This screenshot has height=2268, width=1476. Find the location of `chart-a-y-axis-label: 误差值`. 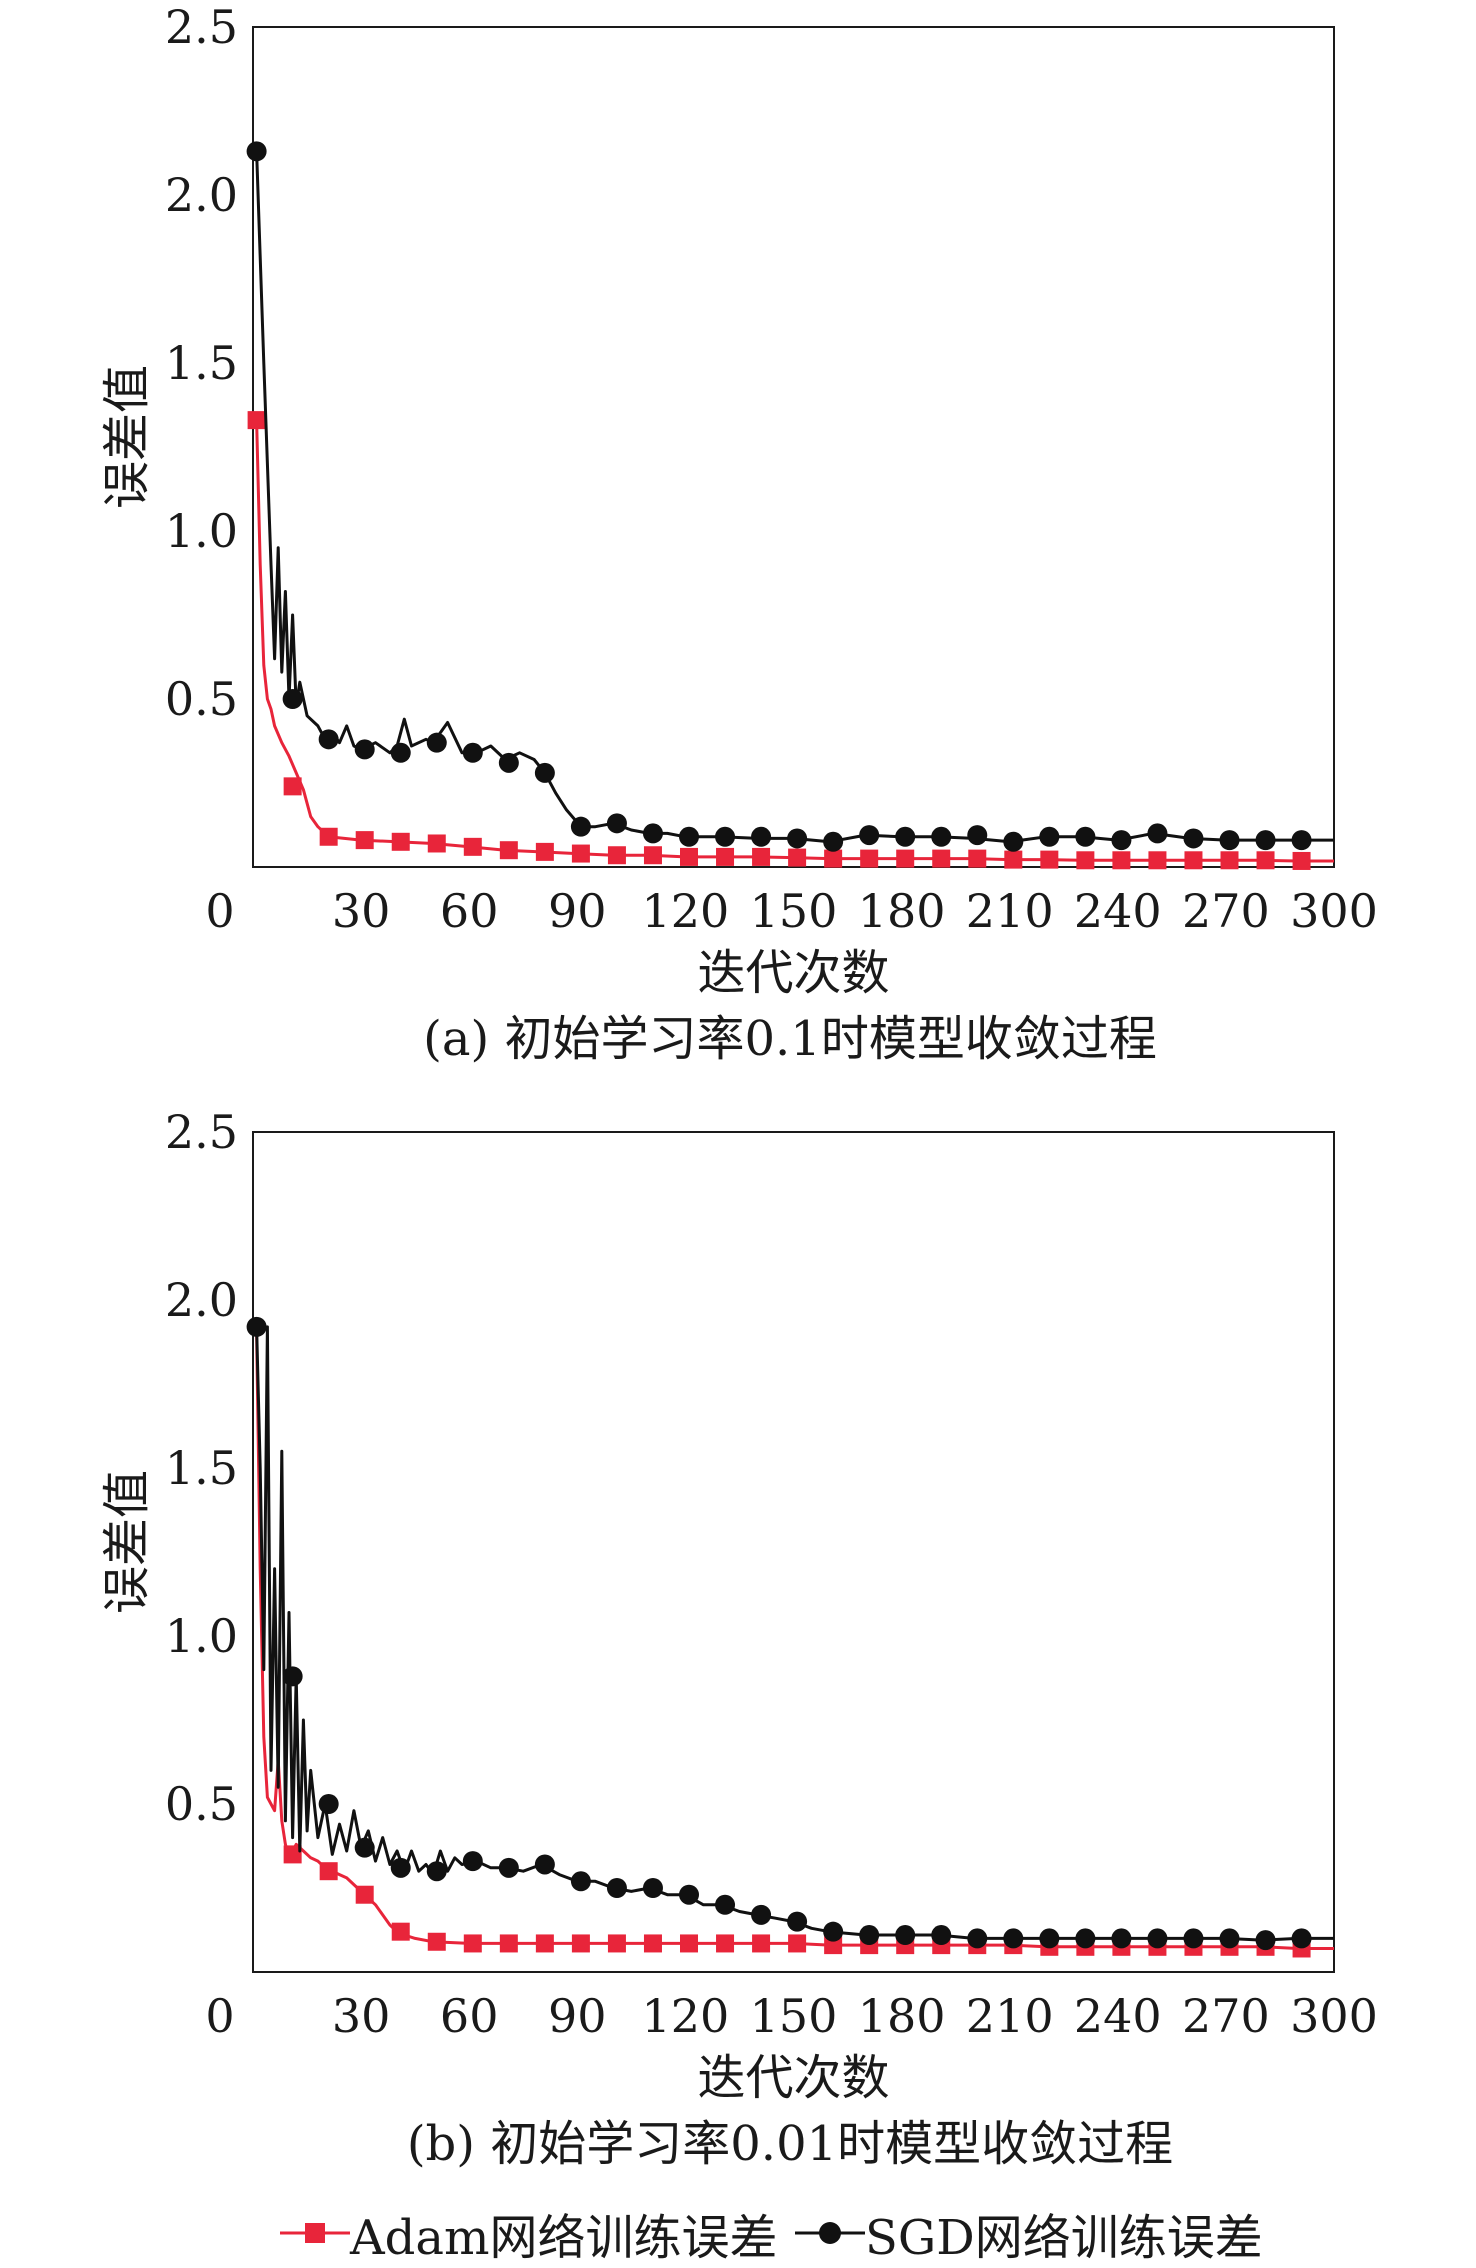

chart-a-y-axis-label: 误差值 is located at coordinates (127, 437).